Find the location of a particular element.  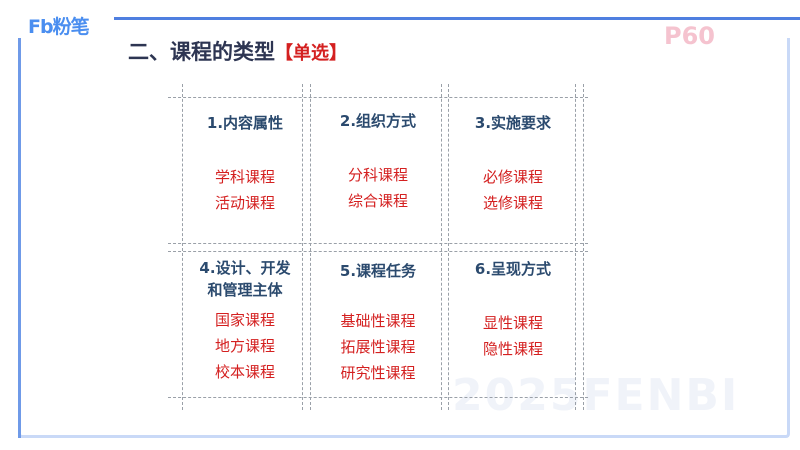

category-requirement: 3.实施要求 必修课程 选修课程 is located at coordinates (513, 164).